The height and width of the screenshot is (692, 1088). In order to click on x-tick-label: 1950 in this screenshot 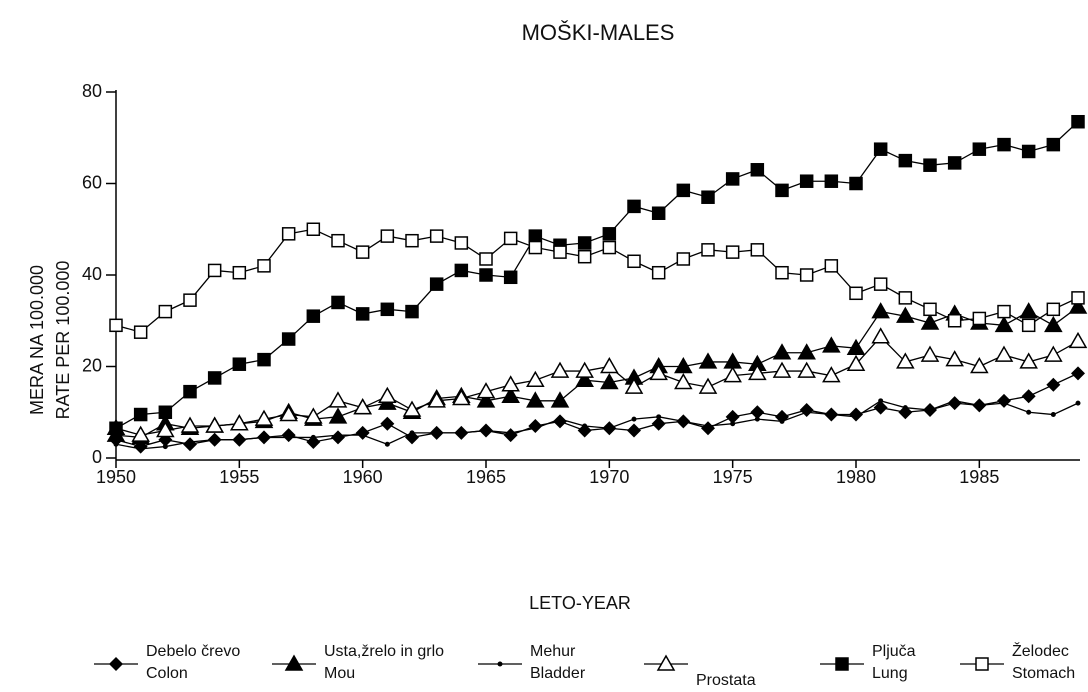, I will do `click(116, 477)`.